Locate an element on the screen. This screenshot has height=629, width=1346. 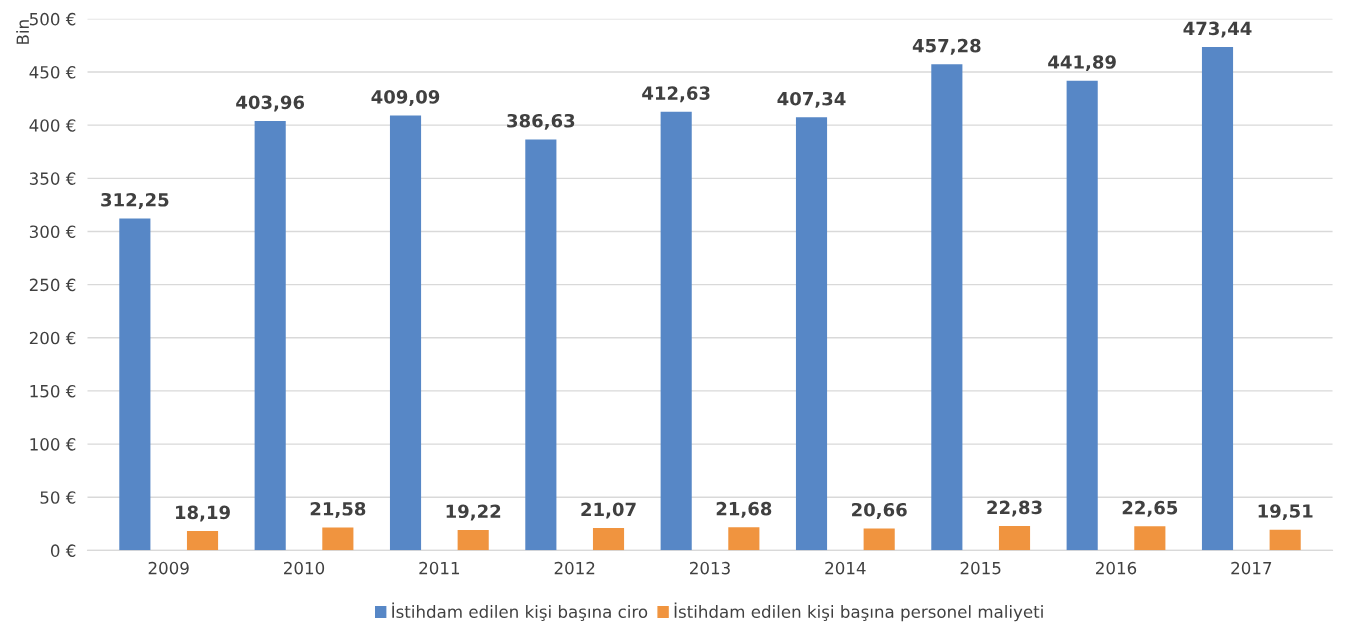
data-label: 312,25 is located at coordinates (135, 200).